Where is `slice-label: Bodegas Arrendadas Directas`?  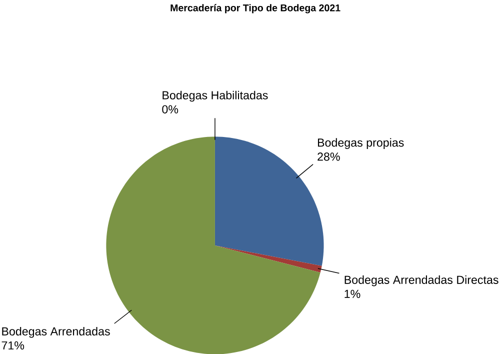 slice-label: Bodegas Arrendadas Directas is located at coordinates (421, 280).